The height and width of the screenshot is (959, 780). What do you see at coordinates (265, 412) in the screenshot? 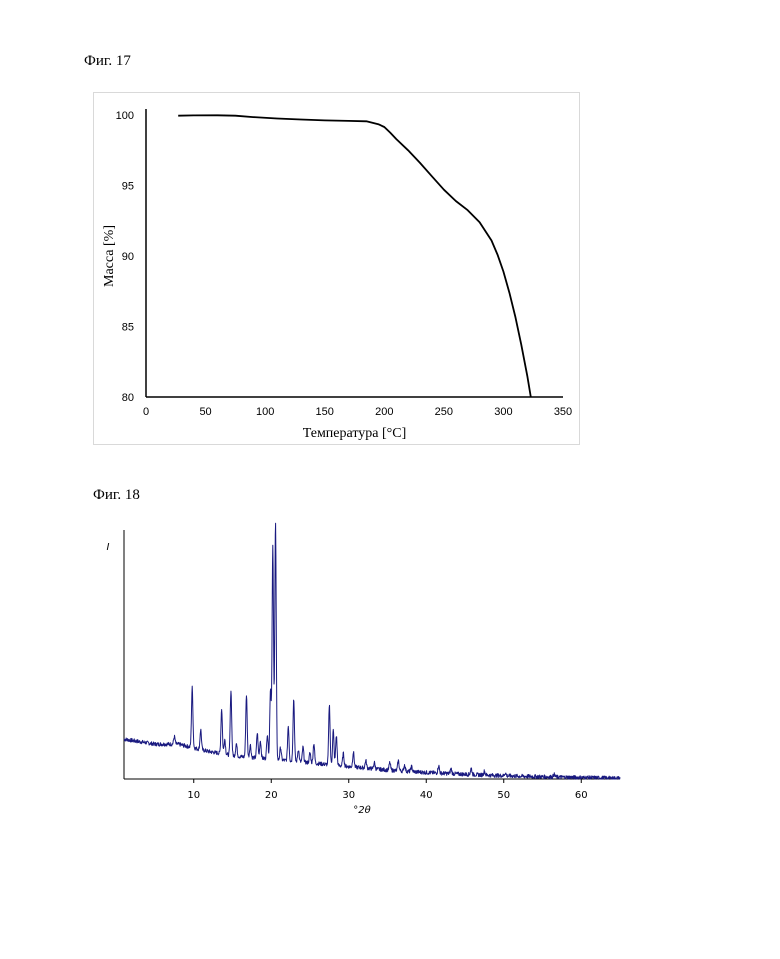
I see `x-tick-label: 100` at bounding box center [265, 412].